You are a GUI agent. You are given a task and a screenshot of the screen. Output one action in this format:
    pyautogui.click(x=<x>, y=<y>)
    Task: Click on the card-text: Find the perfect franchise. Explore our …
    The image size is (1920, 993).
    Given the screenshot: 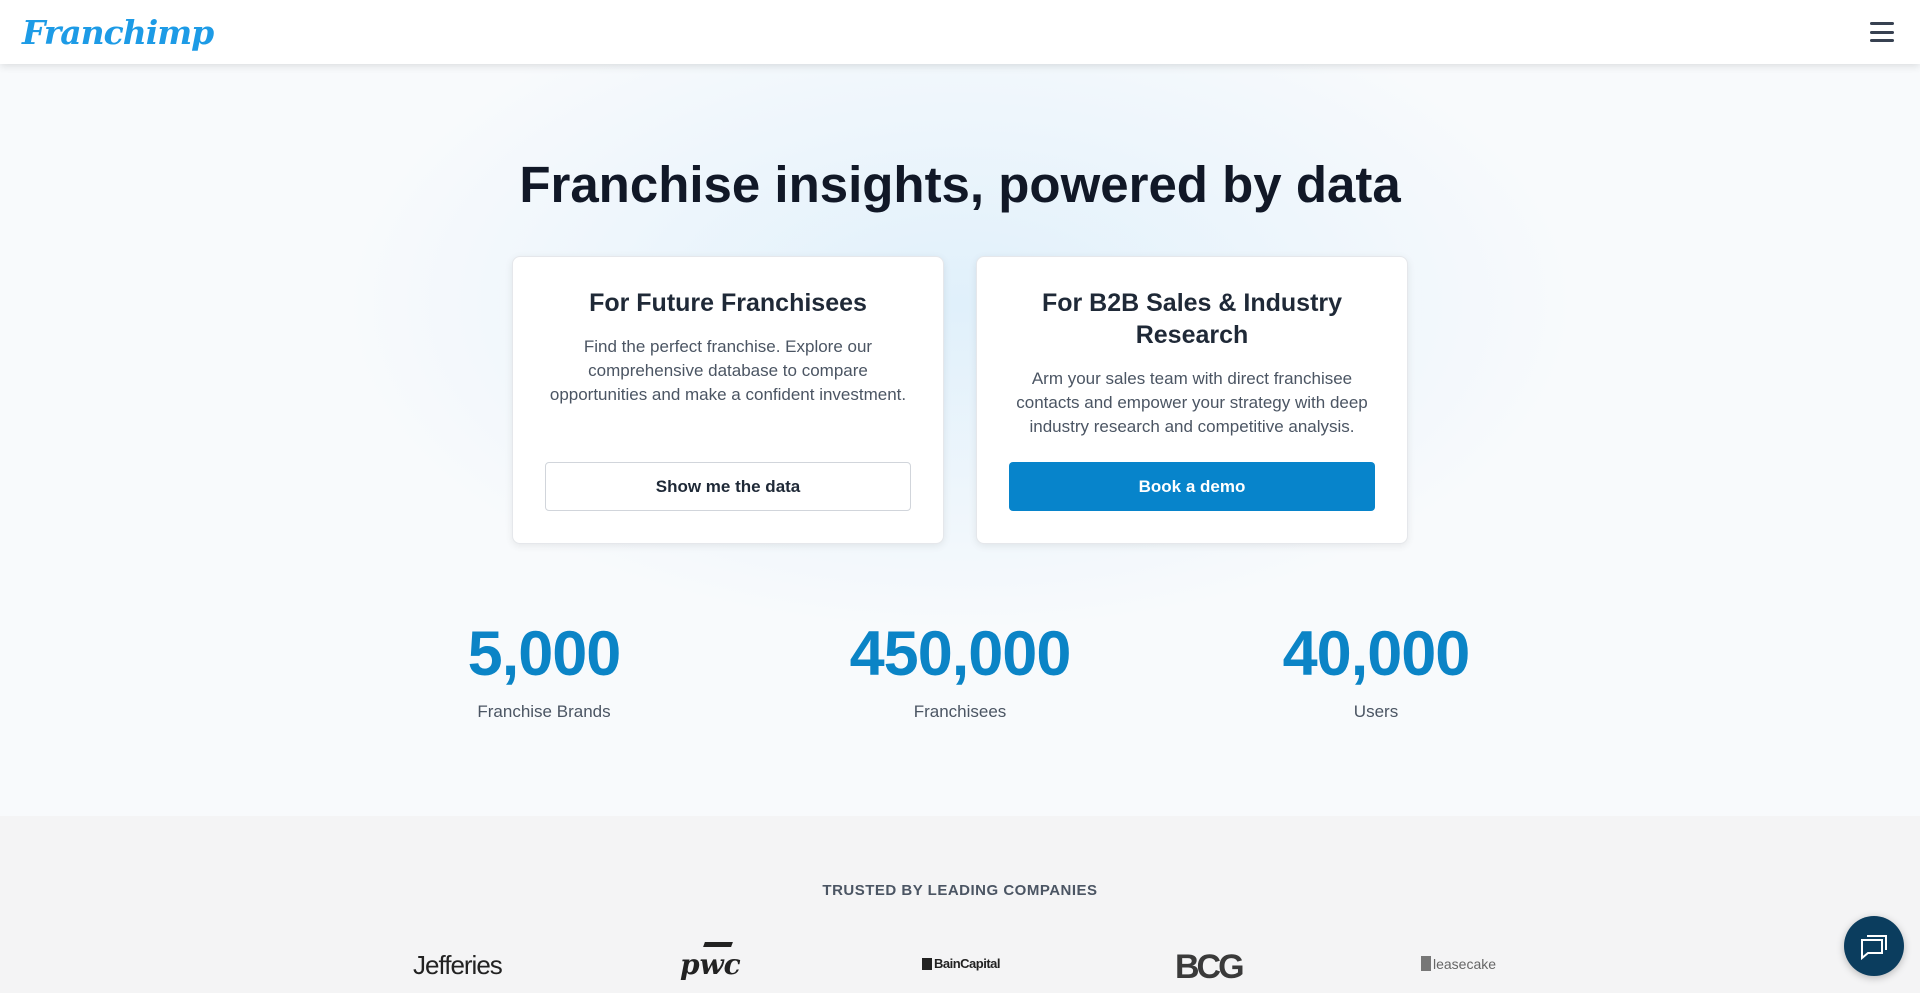 What is the action you would take?
    pyautogui.click(x=728, y=370)
    